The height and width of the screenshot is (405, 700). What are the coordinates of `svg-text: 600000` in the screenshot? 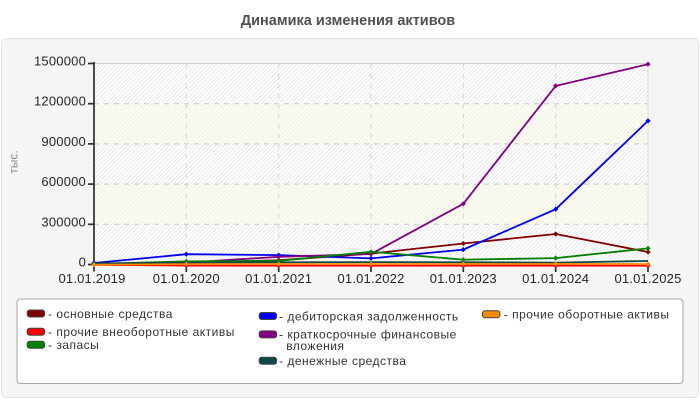 It's located at (63, 181).